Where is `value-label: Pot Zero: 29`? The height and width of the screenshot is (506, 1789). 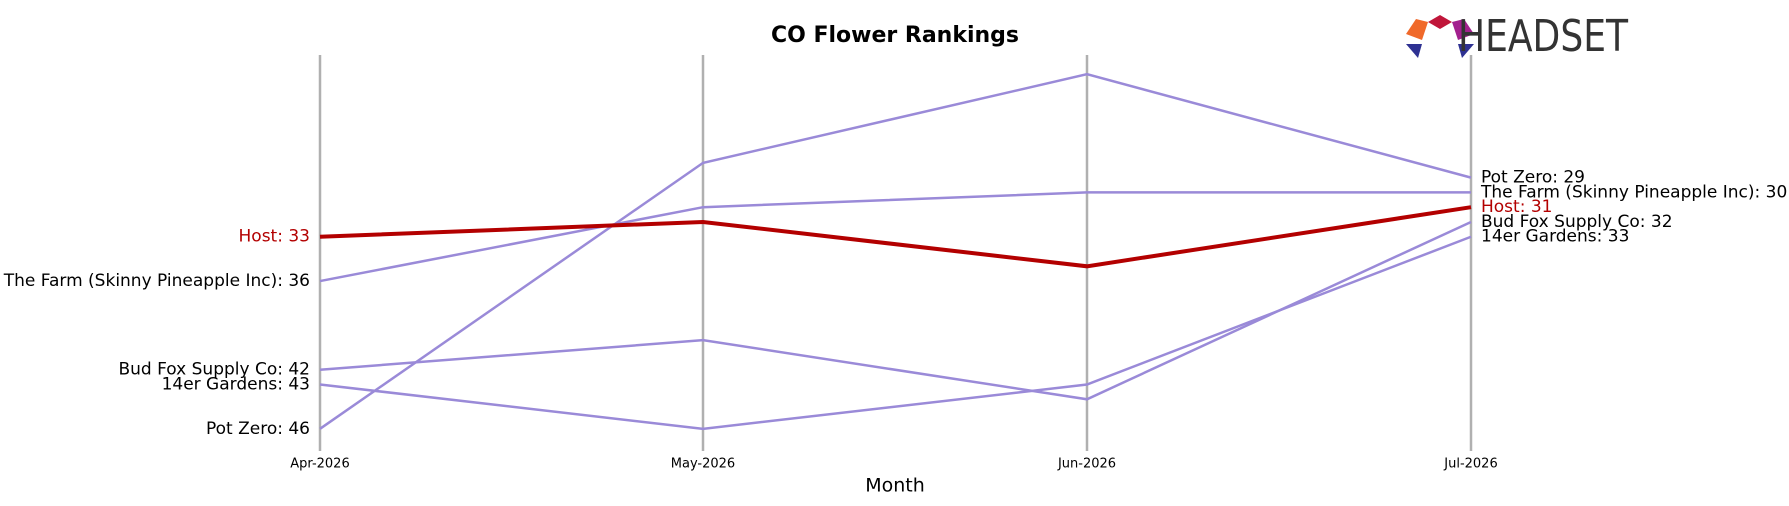 value-label: Pot Zero: 29 is located at coordinates (1533, 178).